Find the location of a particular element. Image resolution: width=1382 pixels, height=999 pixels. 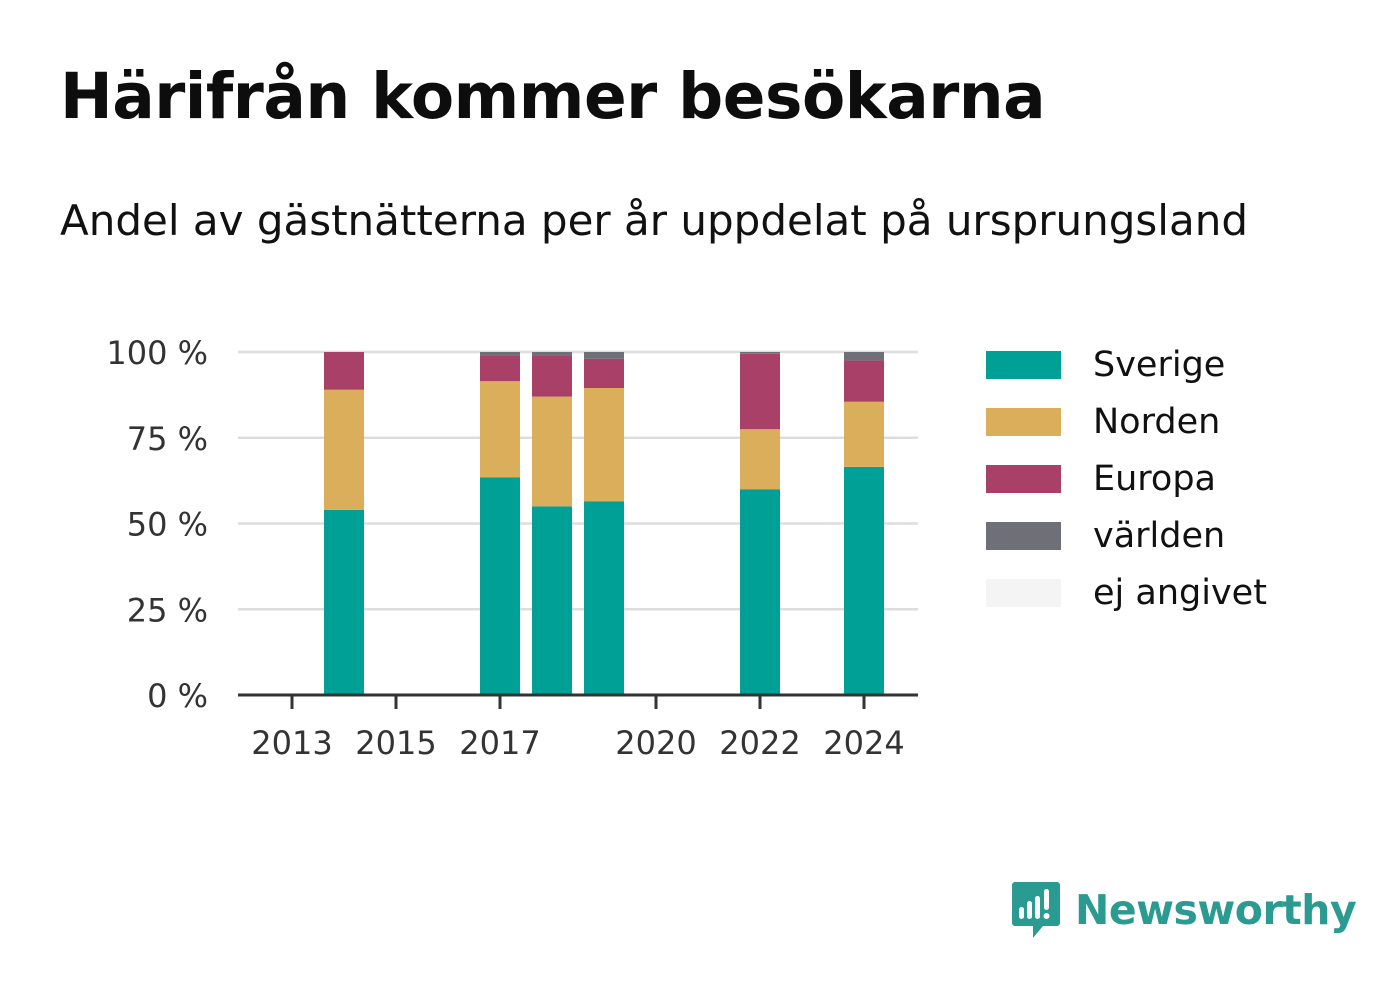

legend-item: världen is located at coordinates (1126, 535).